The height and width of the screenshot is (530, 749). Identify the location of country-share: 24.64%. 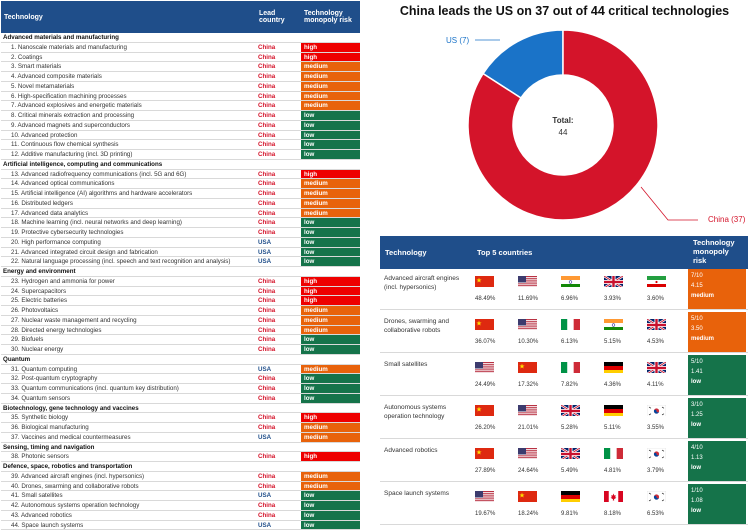
(528, 471).